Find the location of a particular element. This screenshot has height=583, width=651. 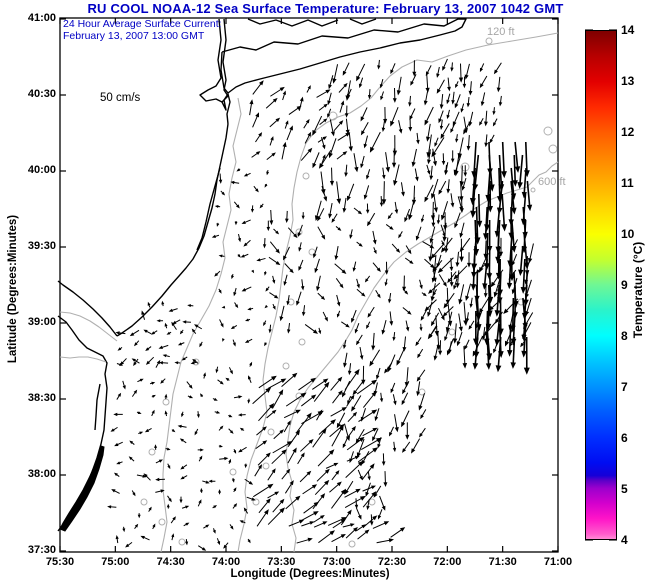

depth-label-120ft: 120 ft is located at coordinates (501, 32).